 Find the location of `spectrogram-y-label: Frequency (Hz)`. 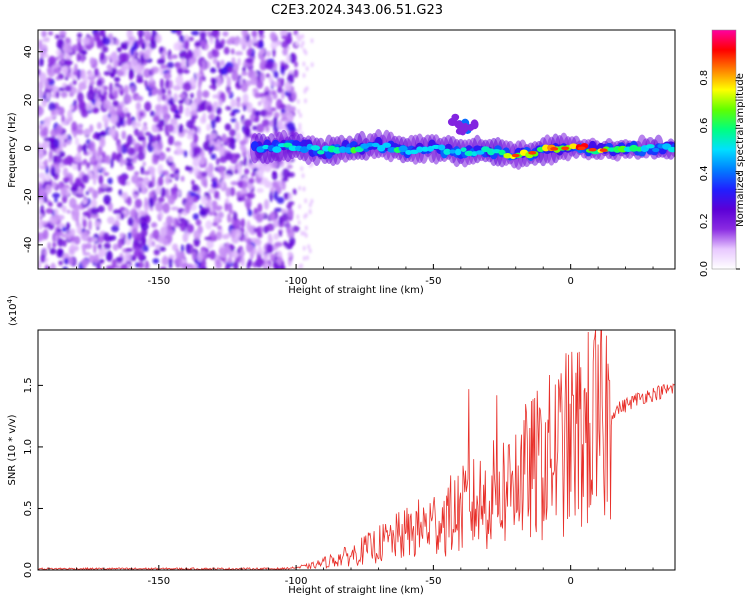

spectrogram-y-label: Frequency (Hz) is located at coordinates (12, 150).